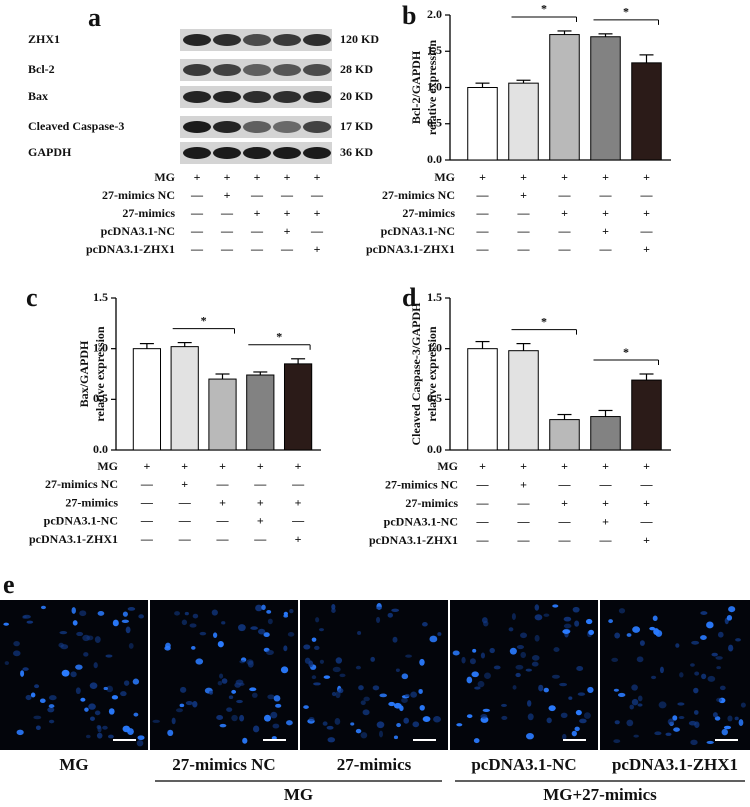  Describe the element at coordinates (73, 764) in the screenshot. I see `image-label: MG` at that location.